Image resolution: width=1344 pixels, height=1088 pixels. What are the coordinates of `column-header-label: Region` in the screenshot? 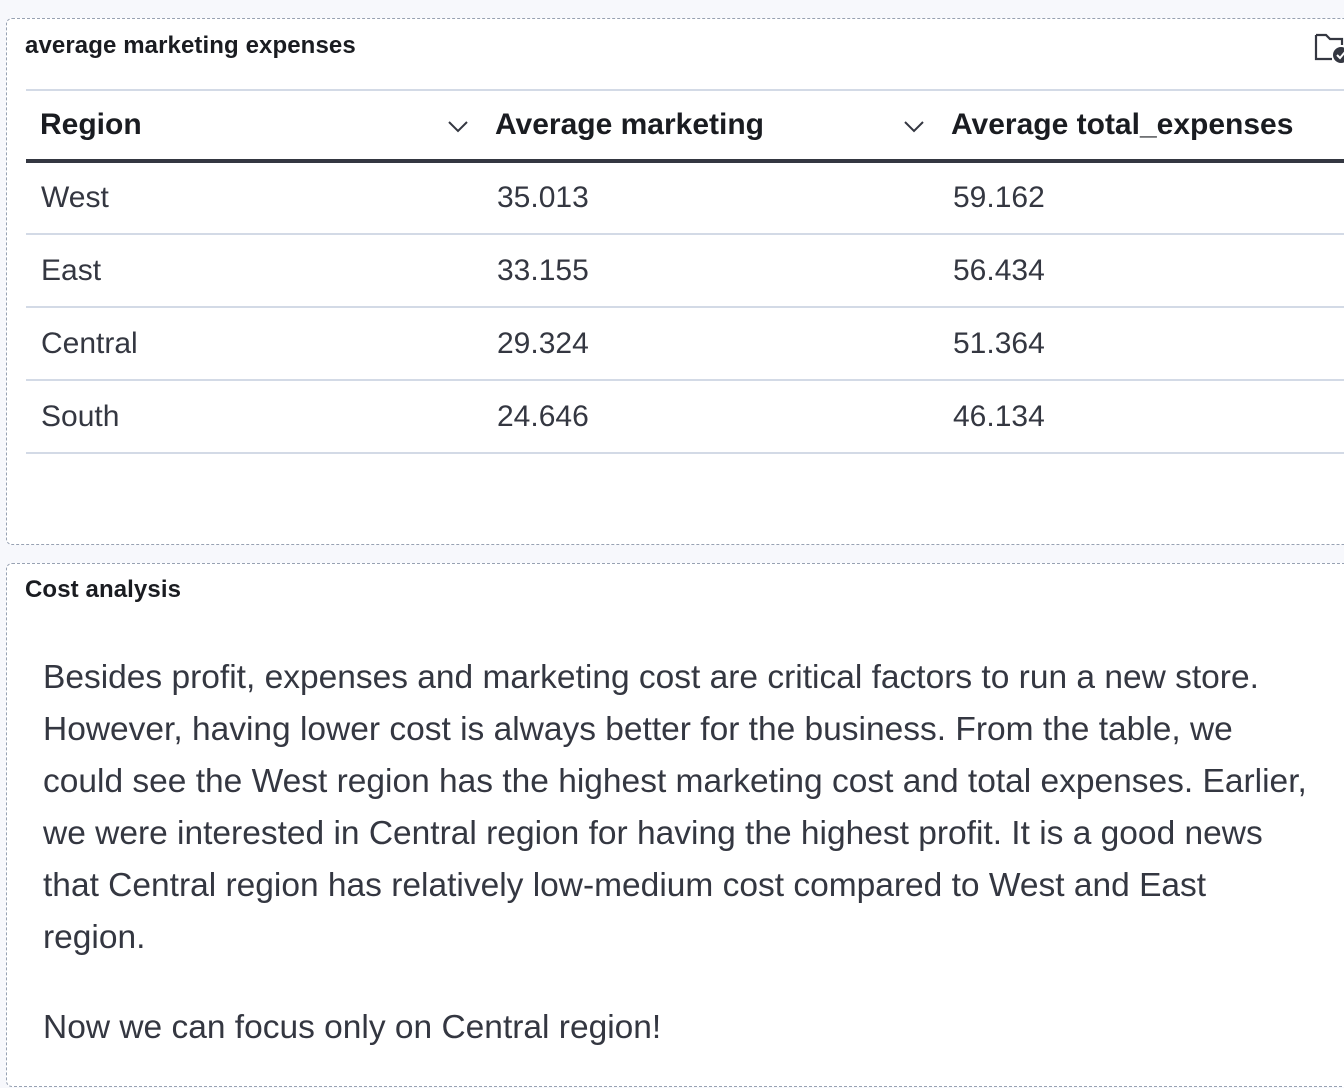 It's located at (91, 124).